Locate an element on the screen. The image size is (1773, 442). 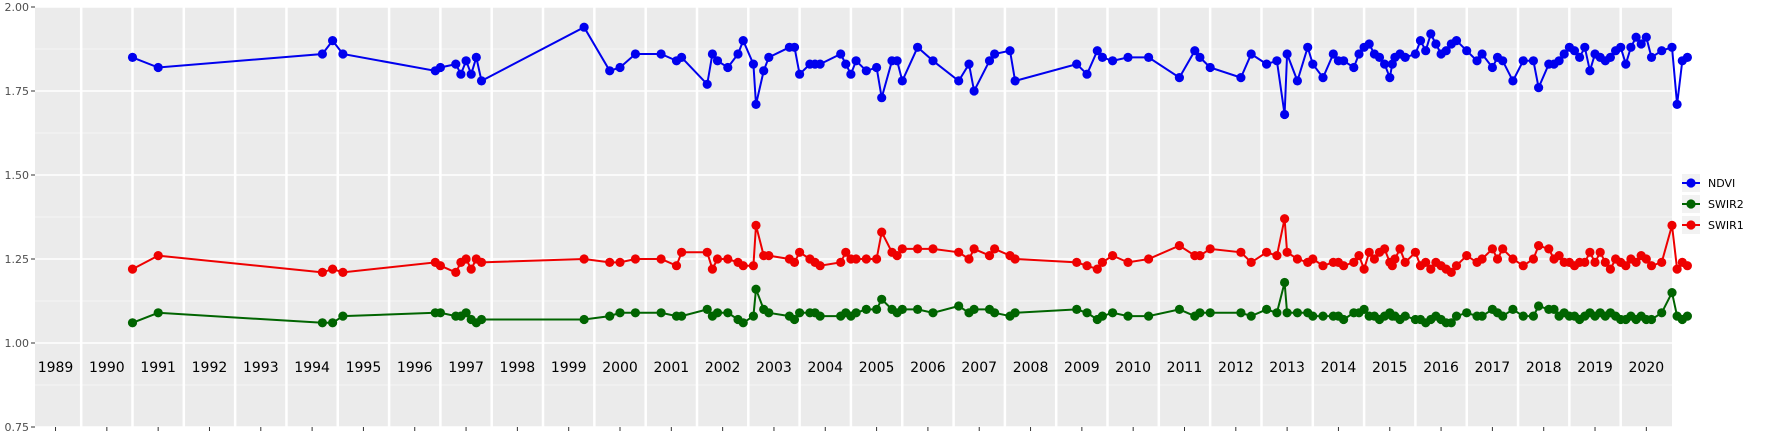
legend-label: SWIR1 is located at coordinates (1726, 225).